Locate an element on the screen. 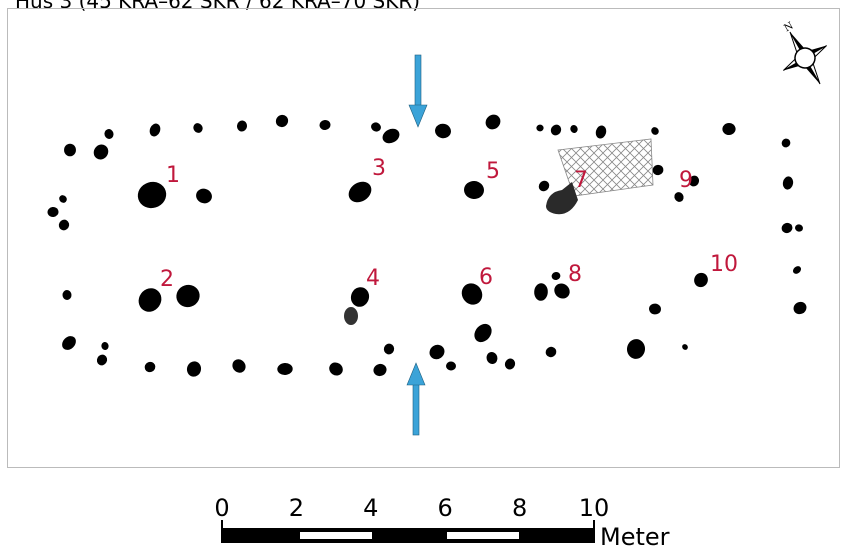 Image resolution: width=847 pixels, height=546 pixels. gray-feature is located at coordinates (351, 316).